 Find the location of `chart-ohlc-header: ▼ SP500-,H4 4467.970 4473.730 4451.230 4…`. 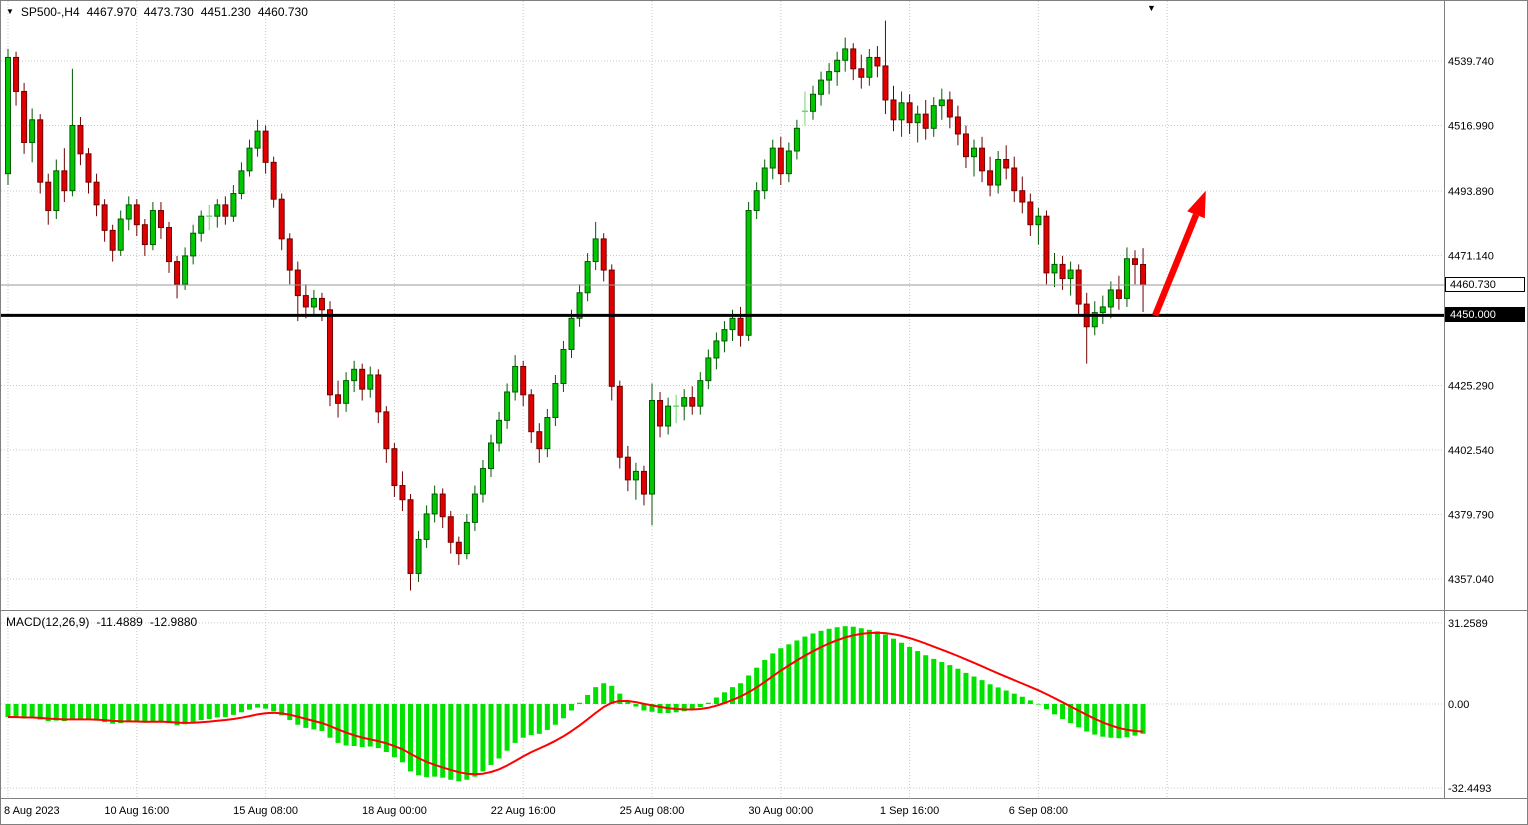

chart-ohlc-header: ▼ SP500-,H4 4467.970 4473.730 4451.230 4… is located at coordinates (157, 12).